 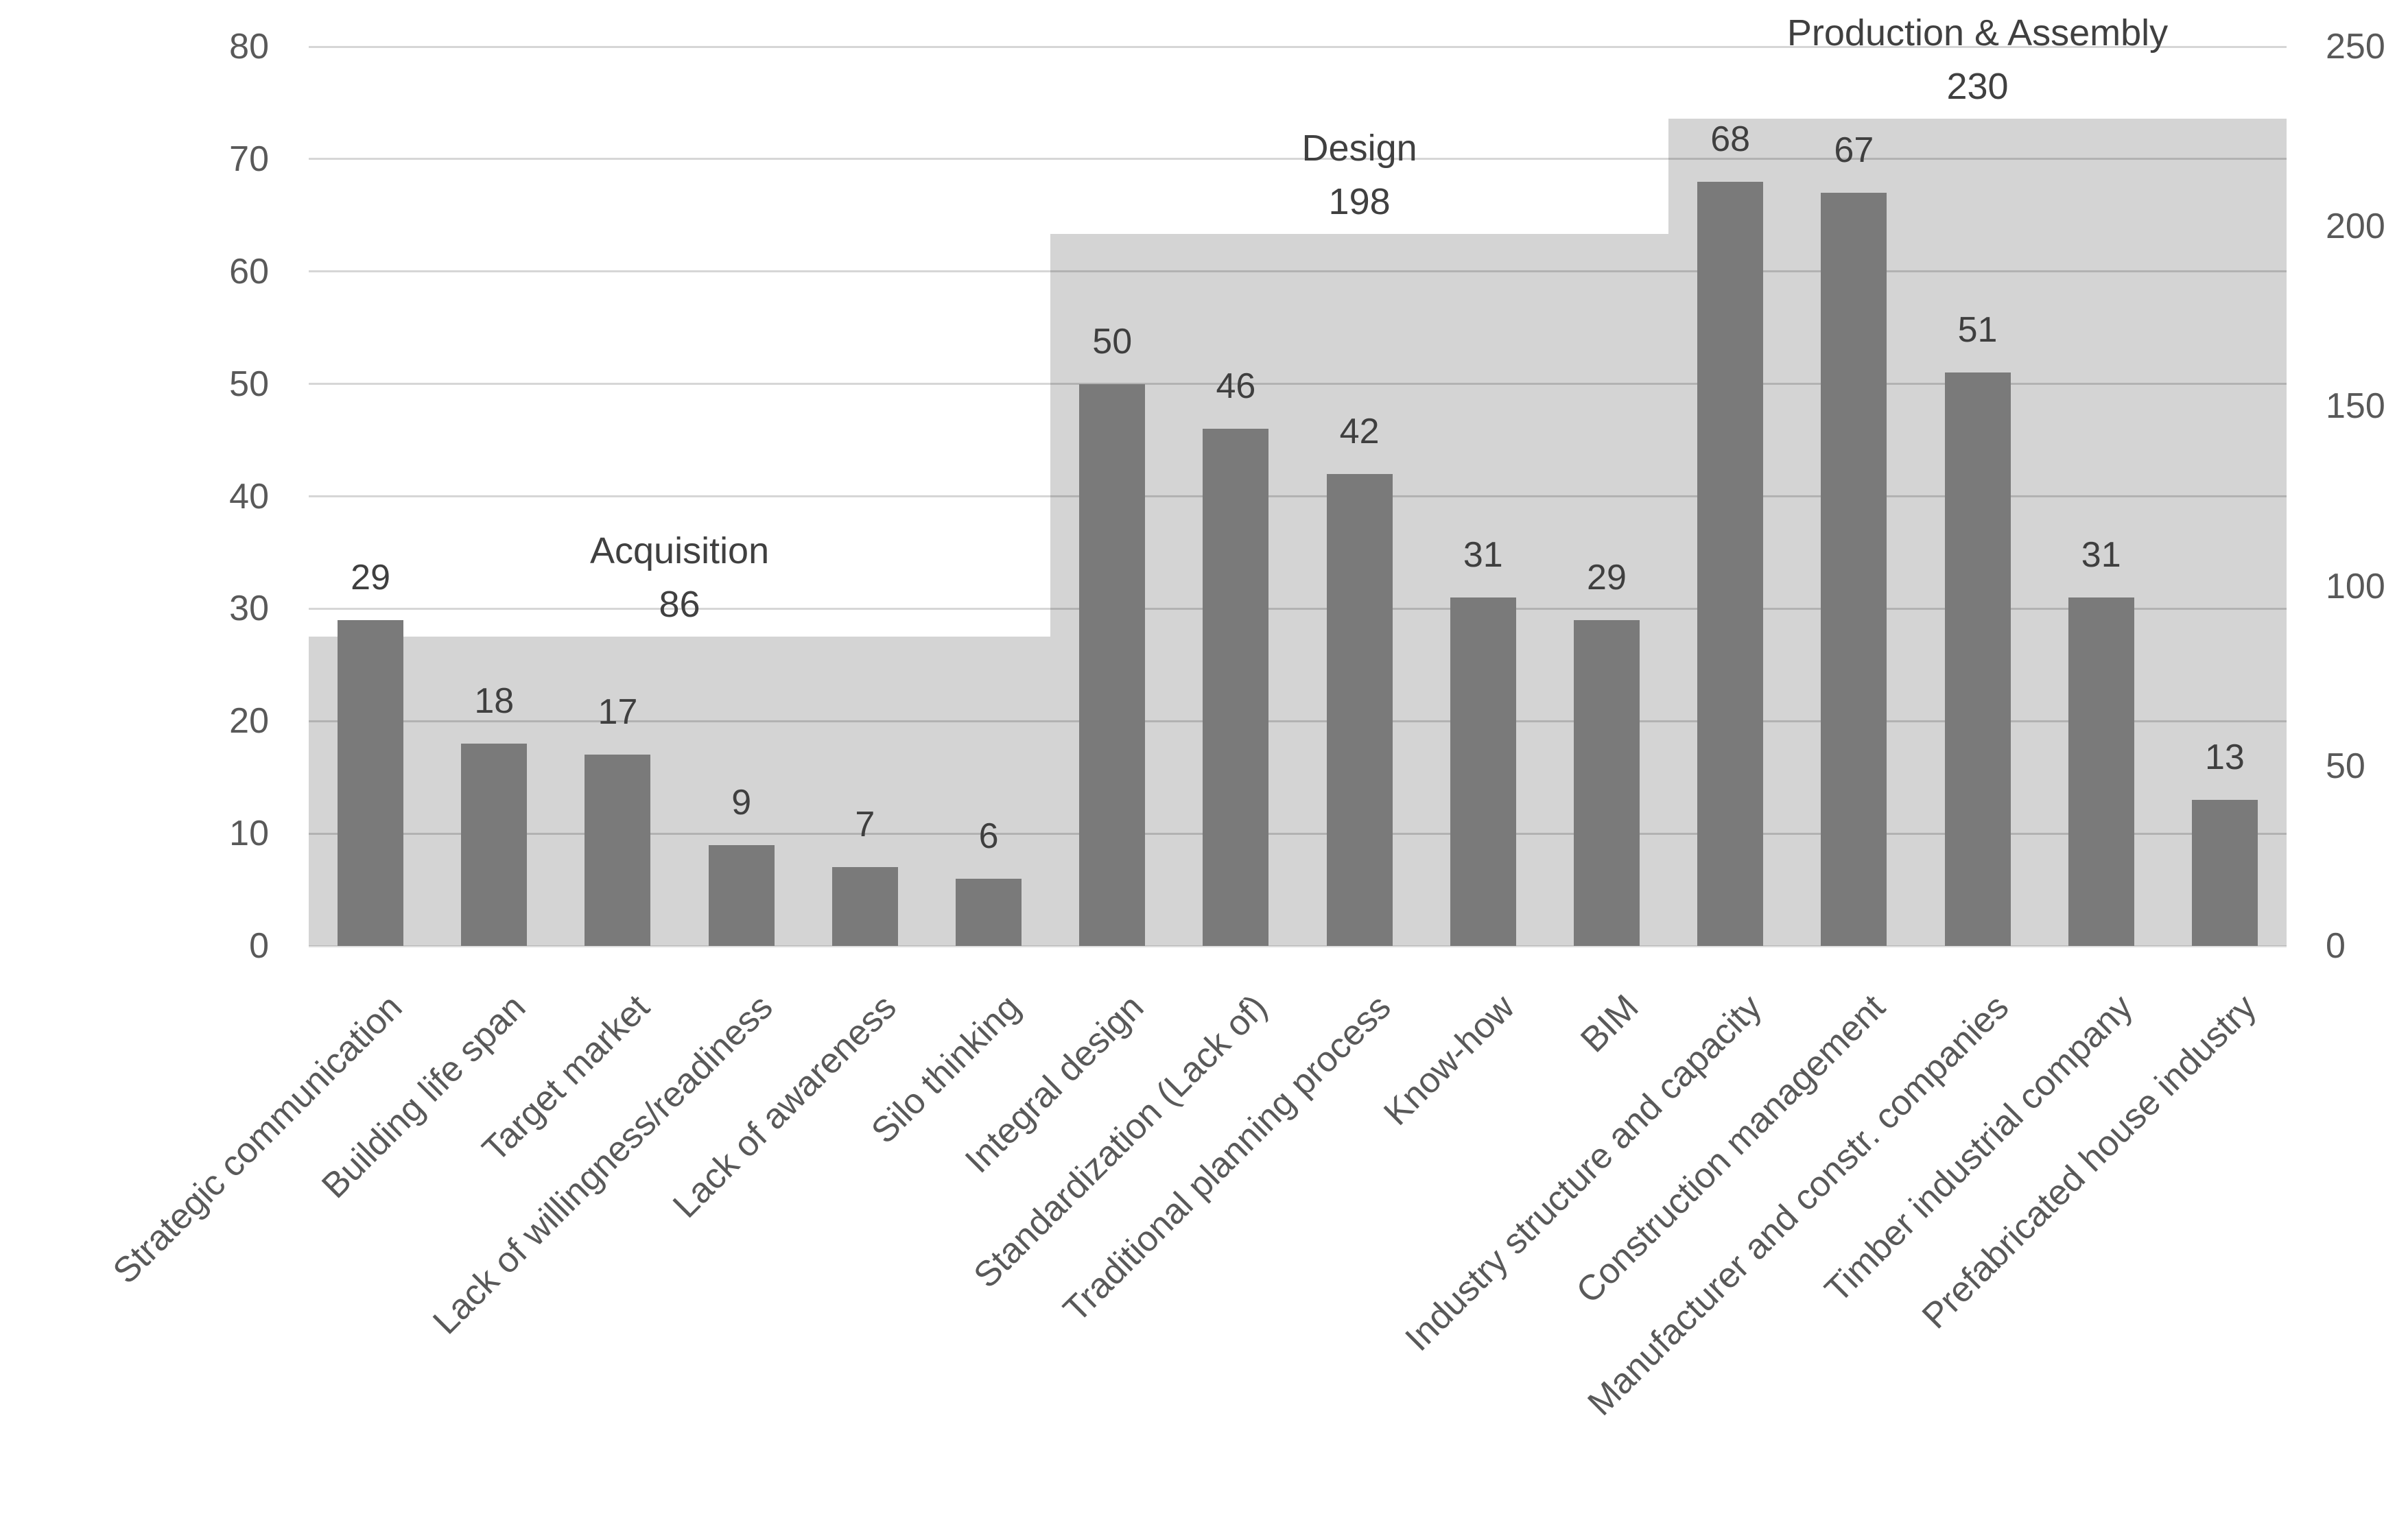 What do you see at coordinates (785, 1106) in the screenshot?
I see `category-label: Lack of awareness` at bounding box center [785, 1106].